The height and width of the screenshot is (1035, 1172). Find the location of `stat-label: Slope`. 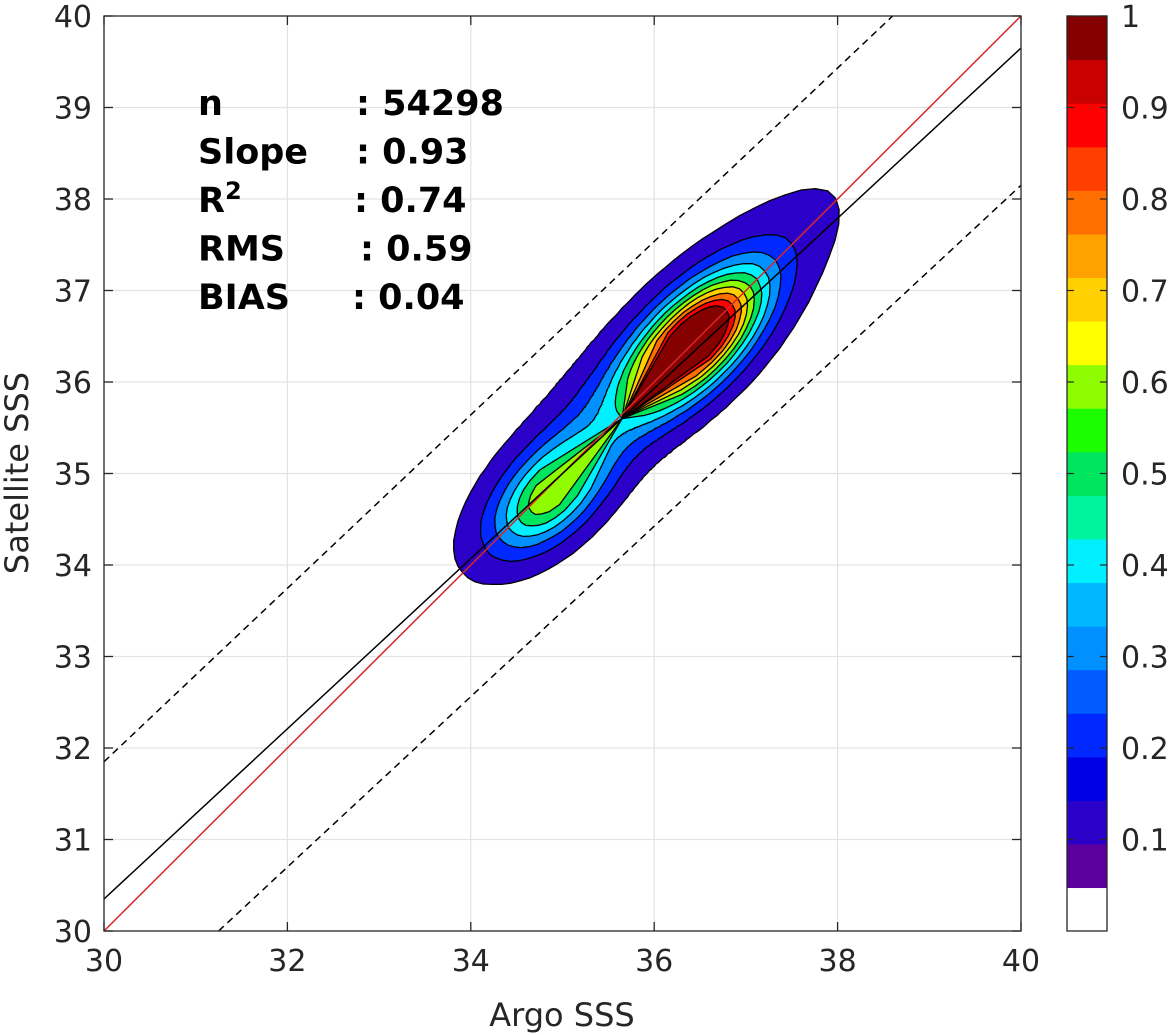

stat-label: Slope is located at coordinates (253, 153).